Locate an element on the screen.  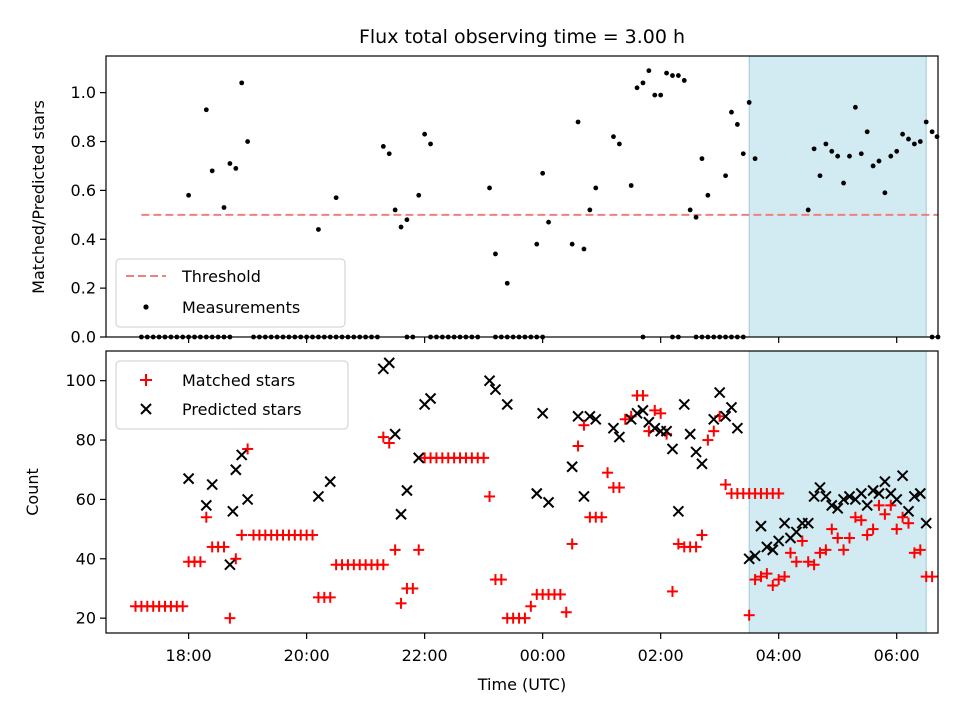
legend-threshold-label: Threshold is located at coordinates (221, 276).